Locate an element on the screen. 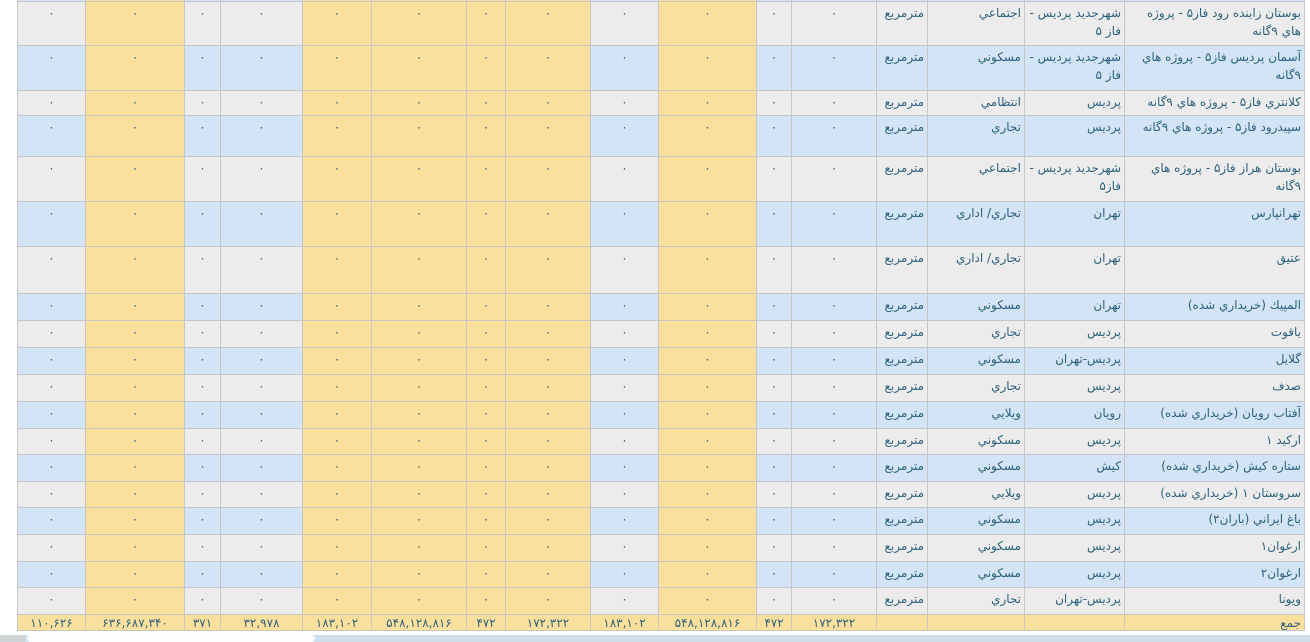 The image size is (1310, 642). table-row: ياقوت پرديس تجاري مترمربع ۰ ۰ ۰ ۰ ۰ ۰ ۰ ۰ ۰ ۰ ۰ ۰ is located at coordinates (661, 334).